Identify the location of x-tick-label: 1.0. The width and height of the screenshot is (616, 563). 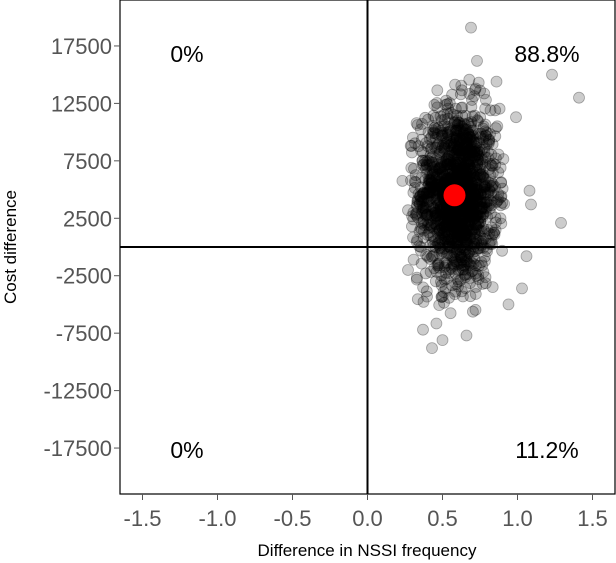
(517, 518).